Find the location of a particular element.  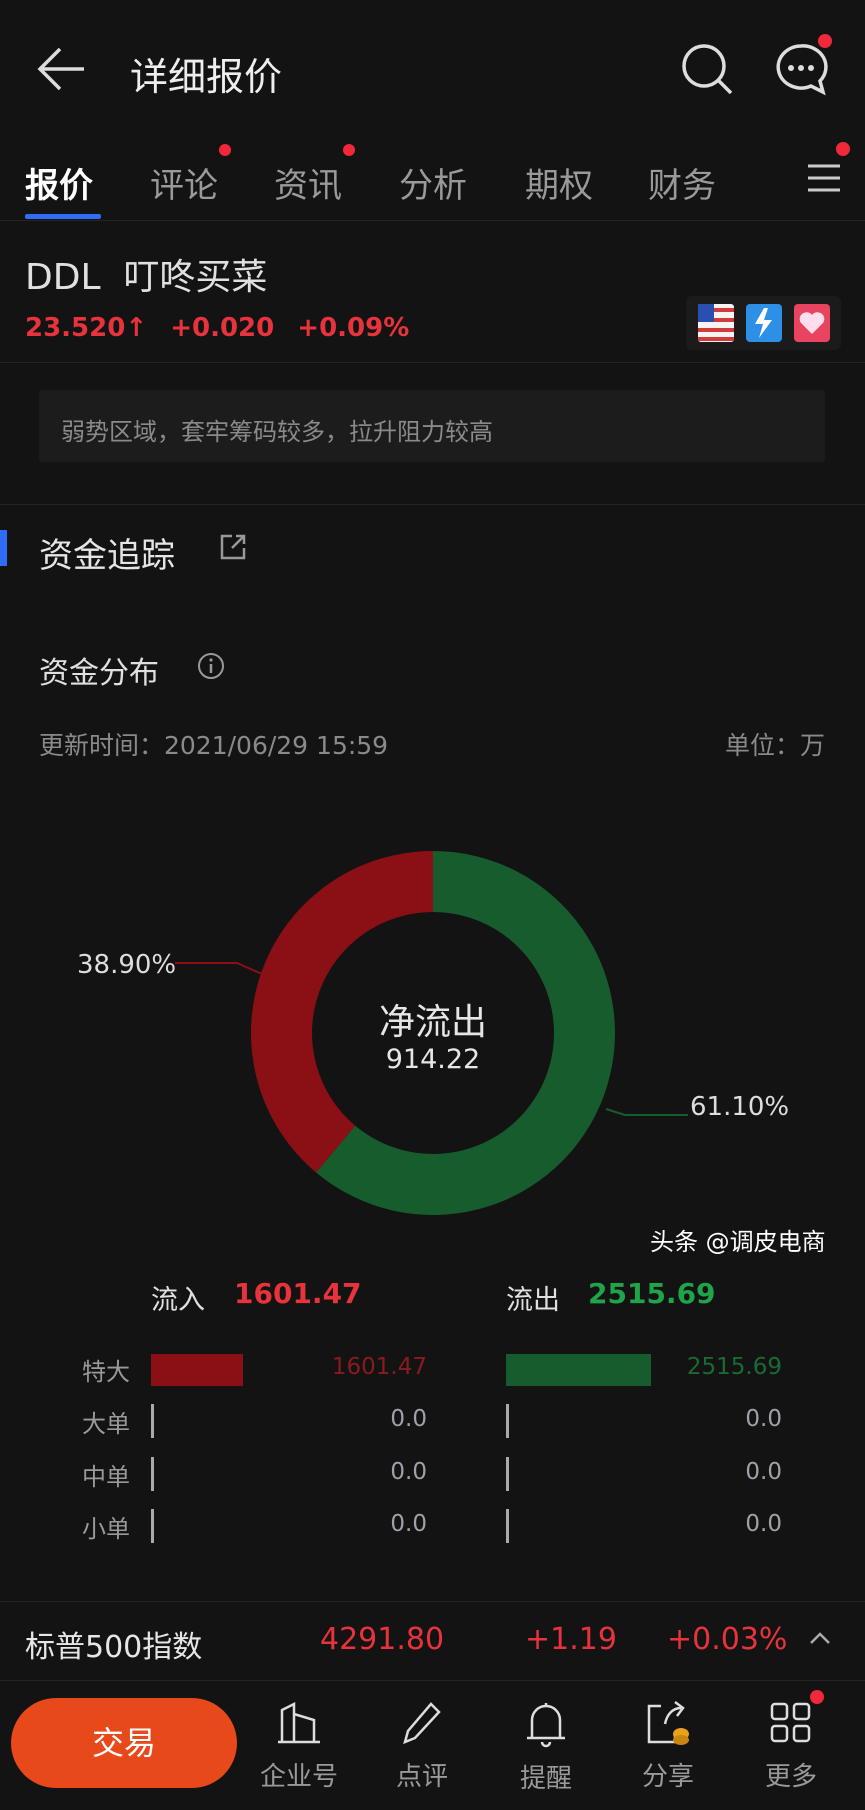

section-title: 资金追踪 is located at coordinates (107, 556).